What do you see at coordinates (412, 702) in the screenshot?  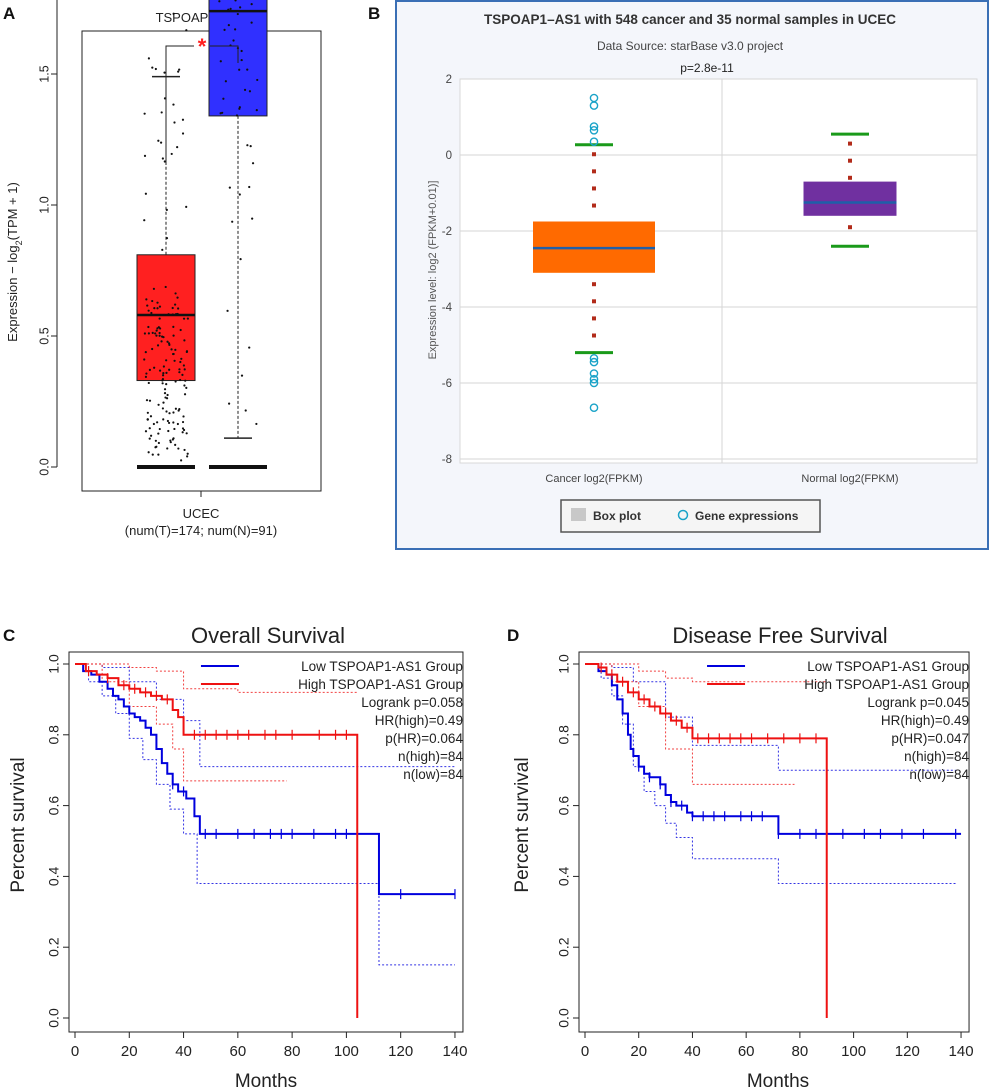 I see `stat-text: Logrank p=0.058` at bounding box center [412, 702].